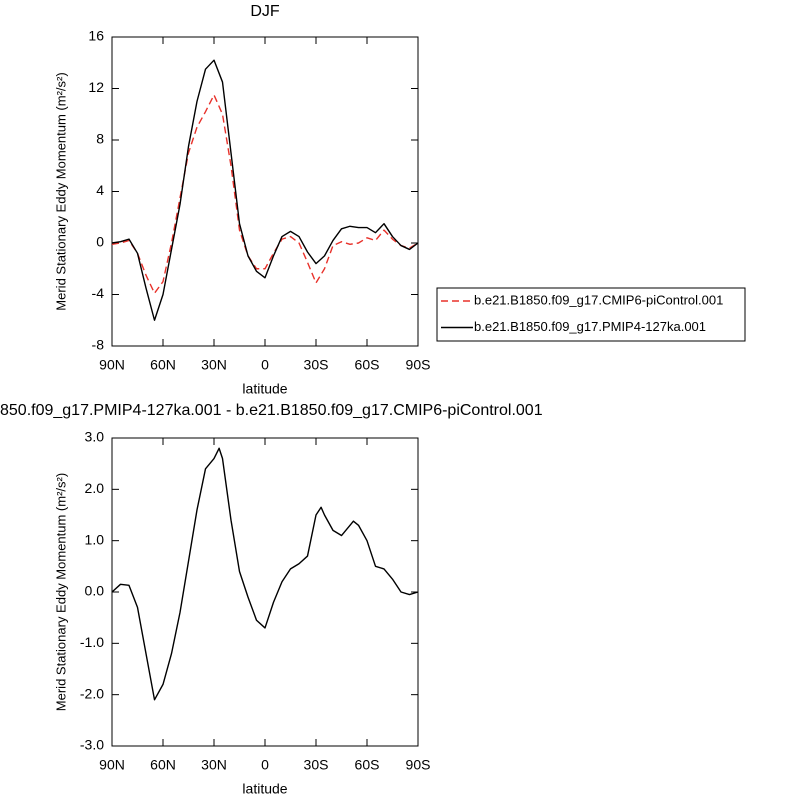 This screenshot has height=800, width=800. I want to click on y-tick-label: 2.0, so click(95, 488).